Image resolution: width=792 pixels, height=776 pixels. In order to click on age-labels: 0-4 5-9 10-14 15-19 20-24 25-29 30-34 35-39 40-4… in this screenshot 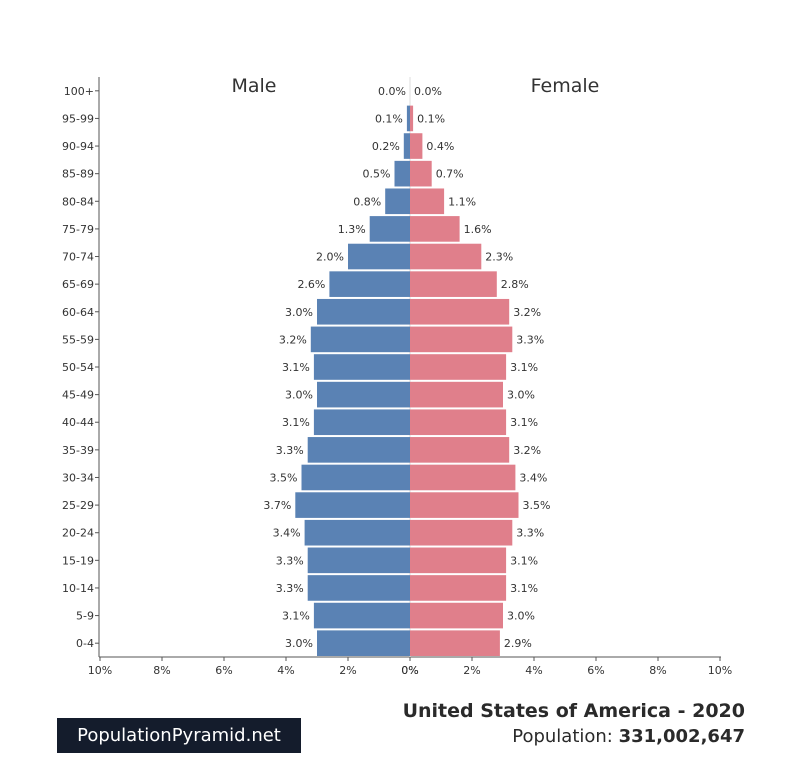, I will do `click(80, 367)`.